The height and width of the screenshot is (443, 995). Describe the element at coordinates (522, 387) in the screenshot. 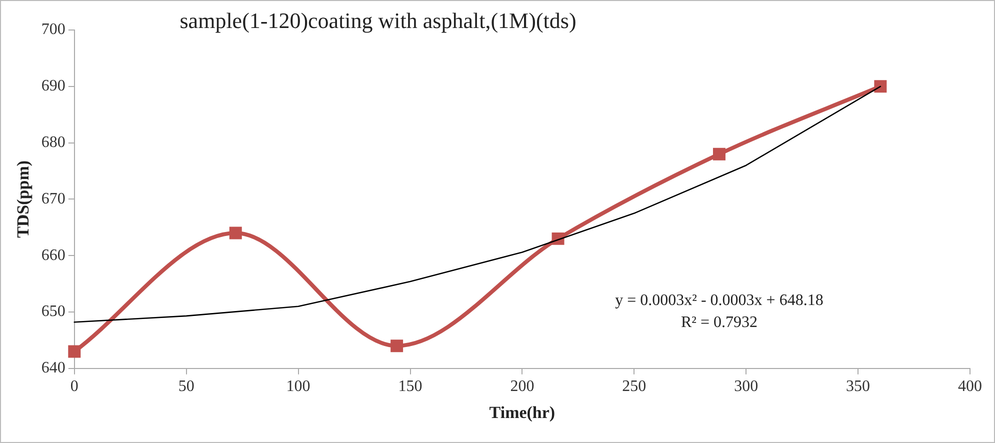

I see `x-tick-label: 200` at that location.